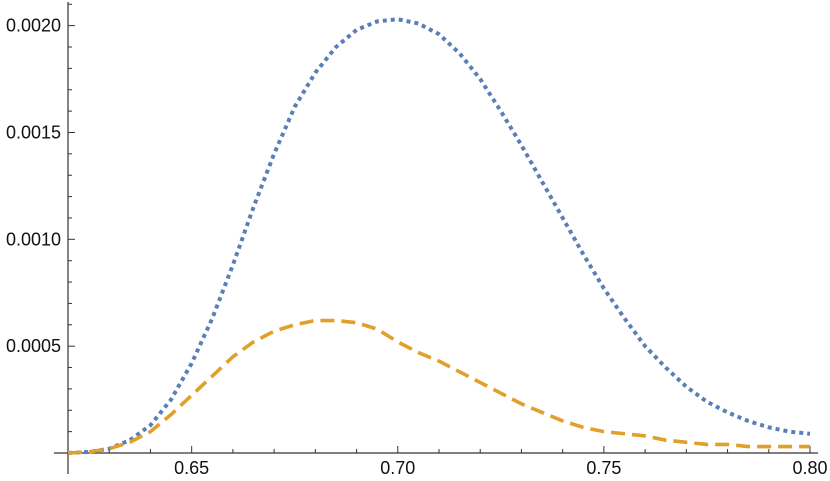 The height and width of the screenshot is (481, 830). What do you see at coordinates (191, 468) in the screenshot?
I see `x-tick-label: 0.65` at bounding box center [191, 468].